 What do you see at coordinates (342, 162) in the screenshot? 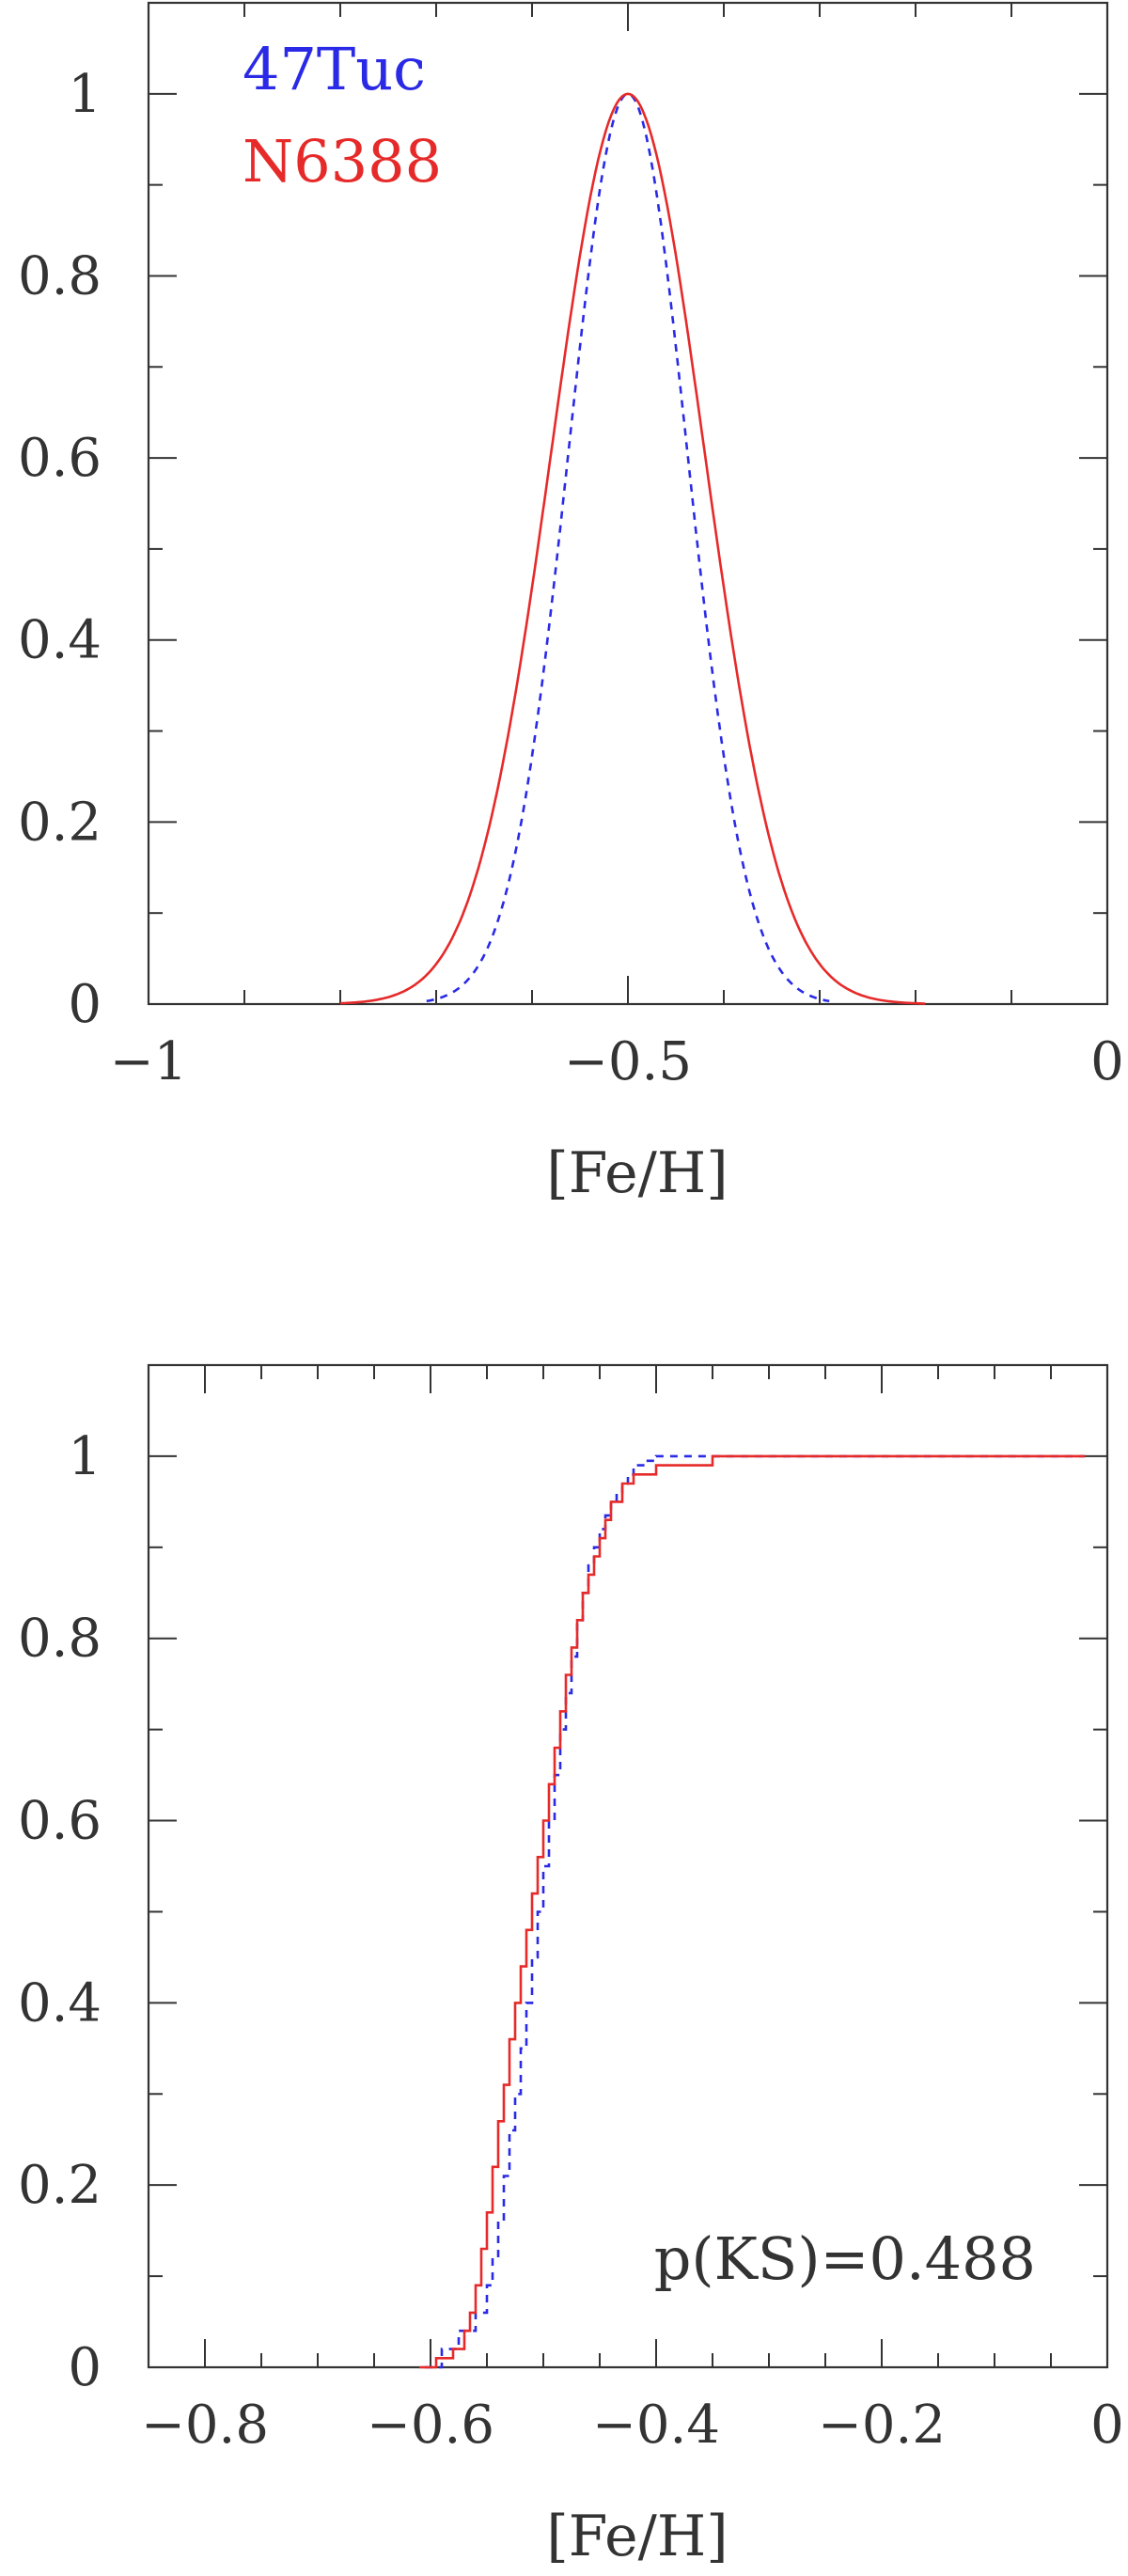
I see `legend-label-n6388: N6388` at bounding box center [342, 162].